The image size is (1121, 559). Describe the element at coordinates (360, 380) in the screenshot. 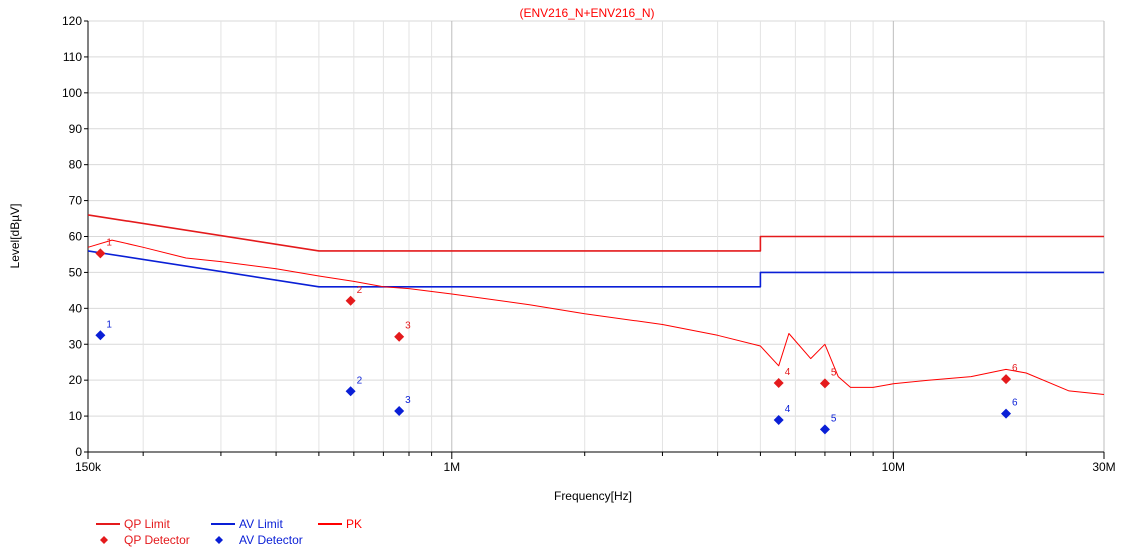

I see `av-marker-label: 2` at that location.